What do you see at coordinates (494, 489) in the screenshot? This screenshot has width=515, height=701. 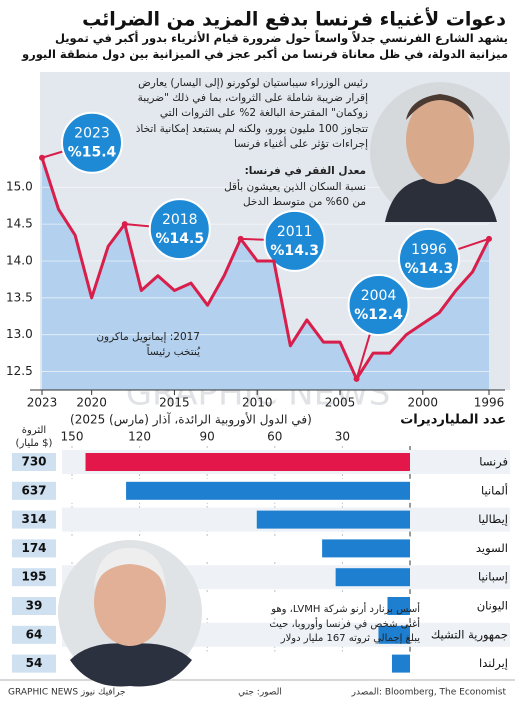 I see `category-label: ألمانيا` at bounding box center [494, 489].